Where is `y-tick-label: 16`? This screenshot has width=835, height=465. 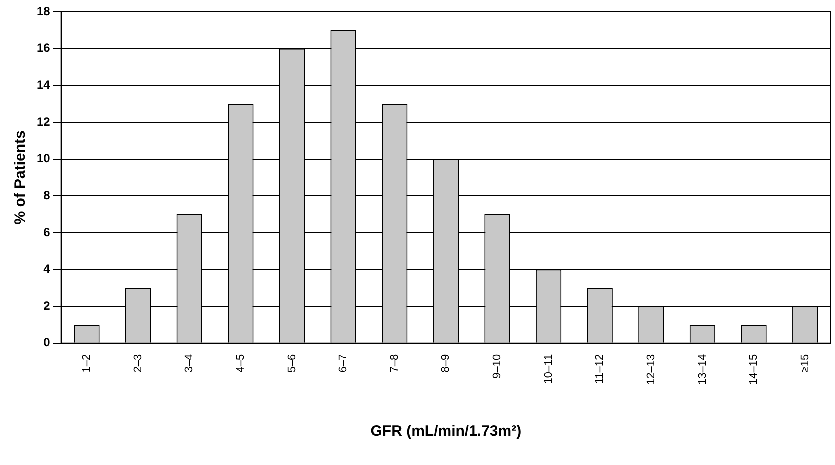 y-tick-label: 16 is located at coordinates (43, 48).